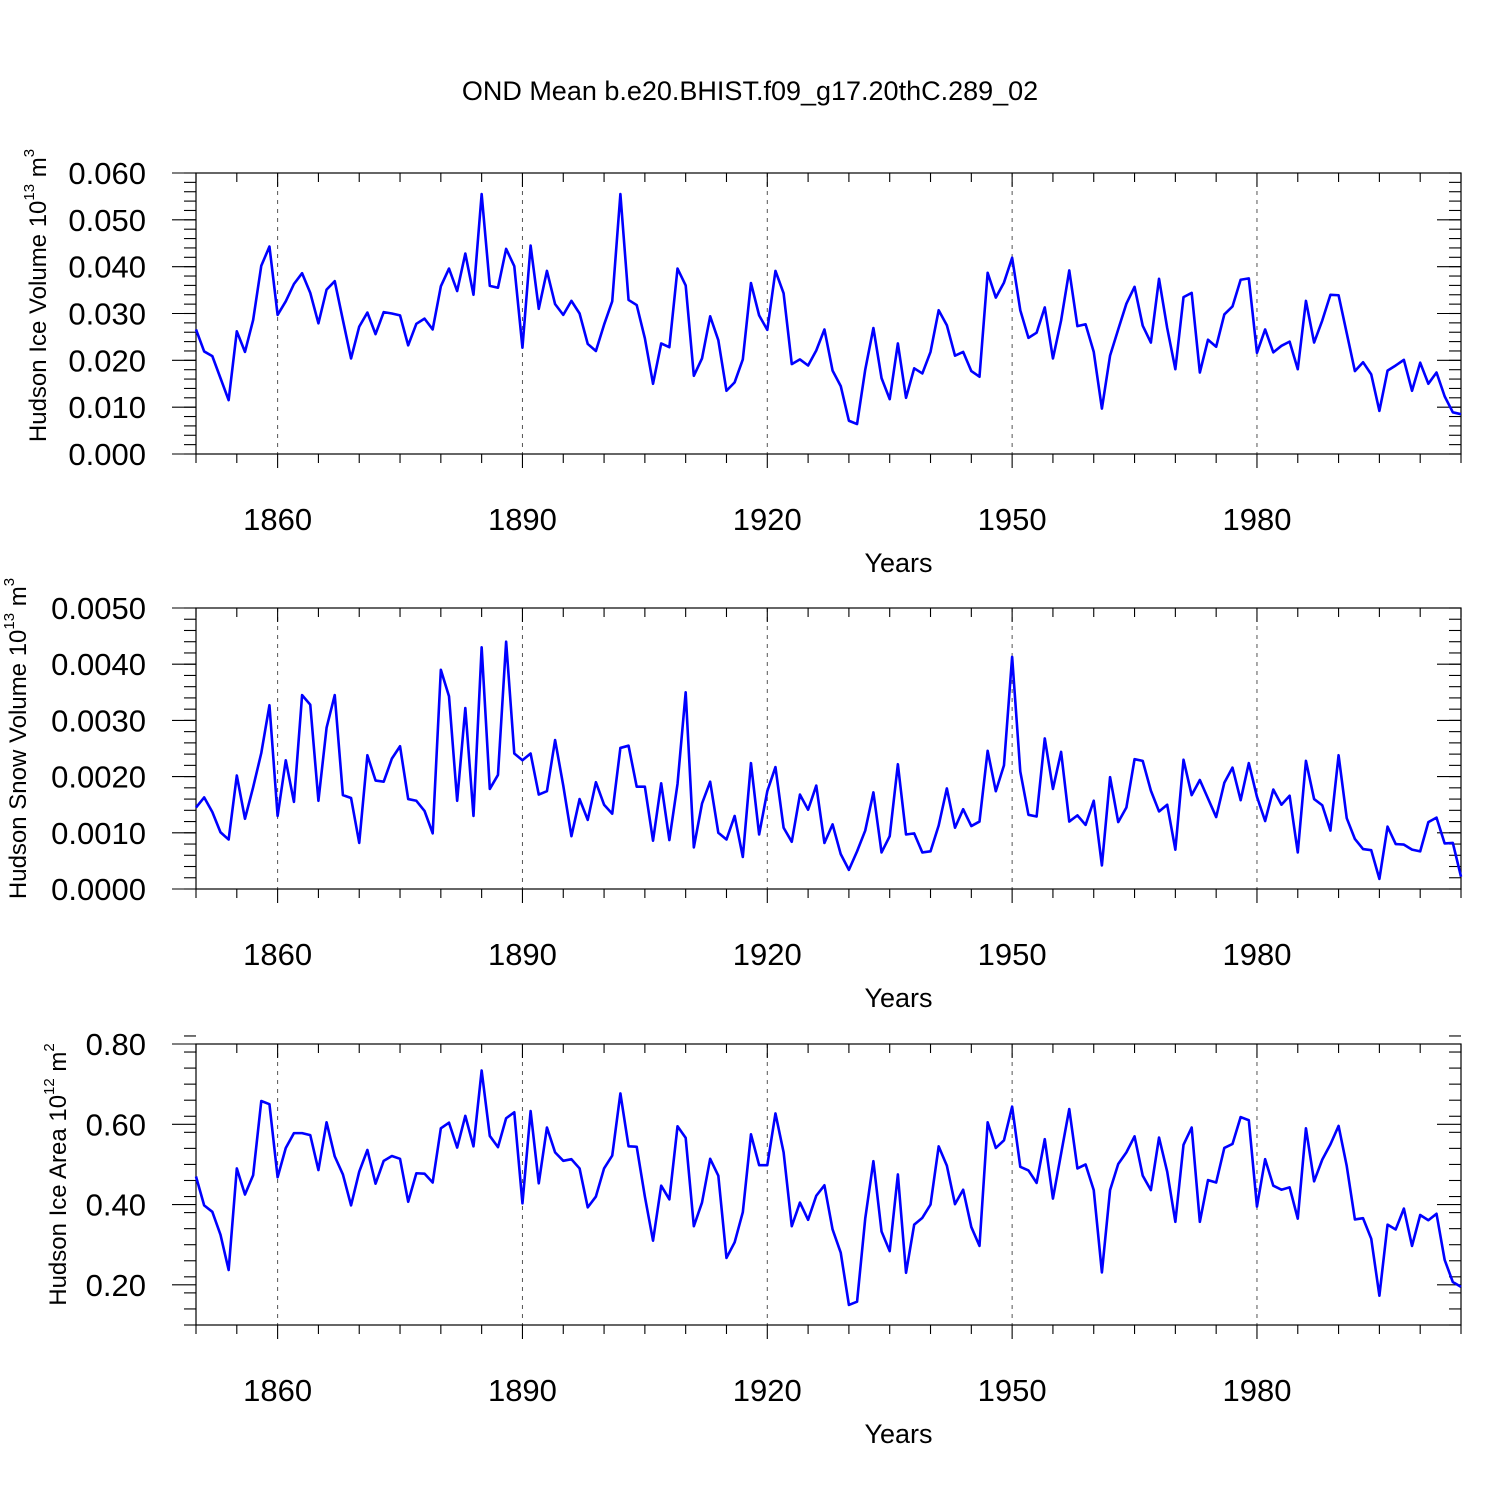 This screenshot has width=1500, height=1500. Describe the element at coordinates (18, 765) in the screenshot. I see `y-axis-label-base: Hudson Snow Volume 10` at that location.